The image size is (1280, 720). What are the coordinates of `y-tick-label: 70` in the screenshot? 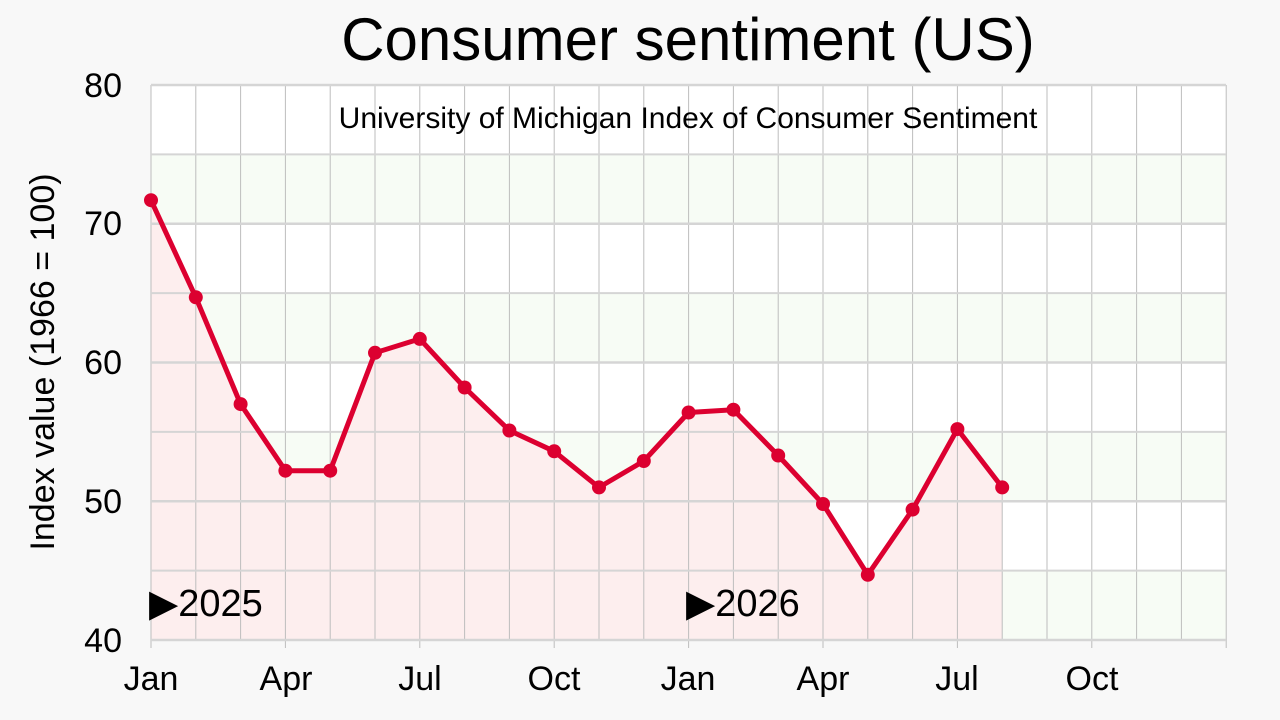 It's located at (103, 224).